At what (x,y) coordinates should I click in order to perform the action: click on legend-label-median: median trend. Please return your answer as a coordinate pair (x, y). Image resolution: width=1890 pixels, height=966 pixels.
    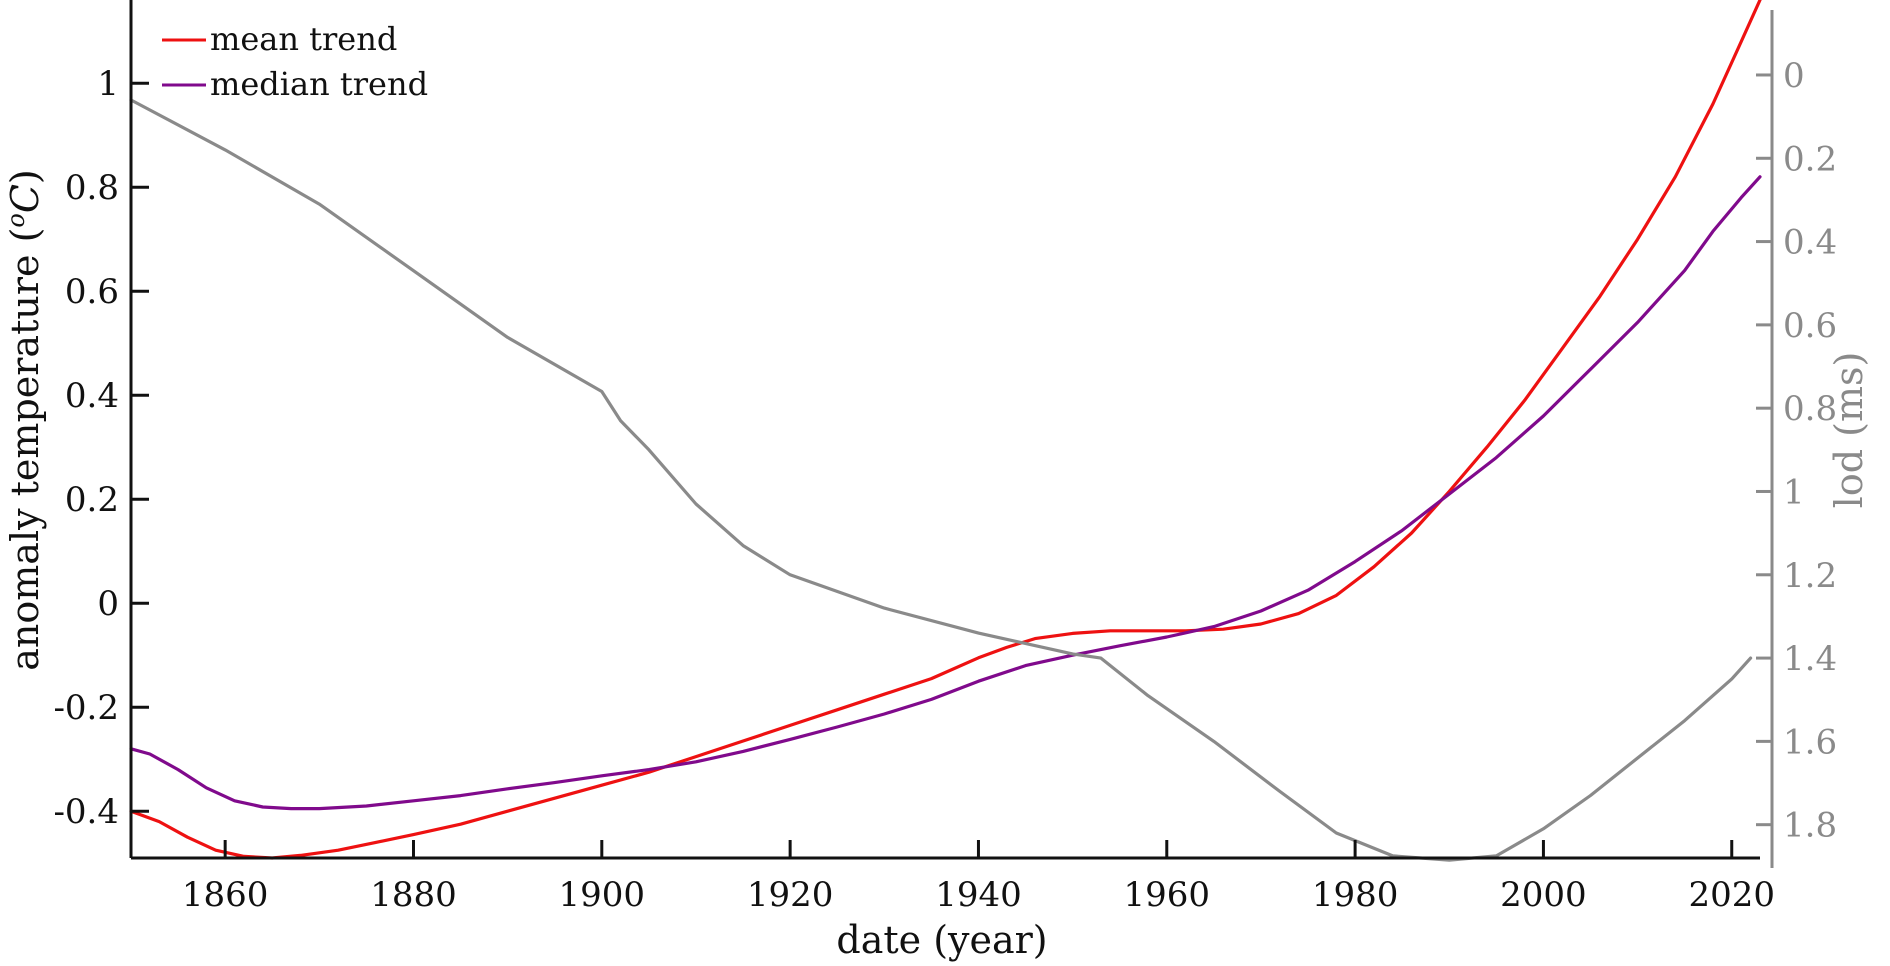
    Looking at the image, I should click on (319, 84).